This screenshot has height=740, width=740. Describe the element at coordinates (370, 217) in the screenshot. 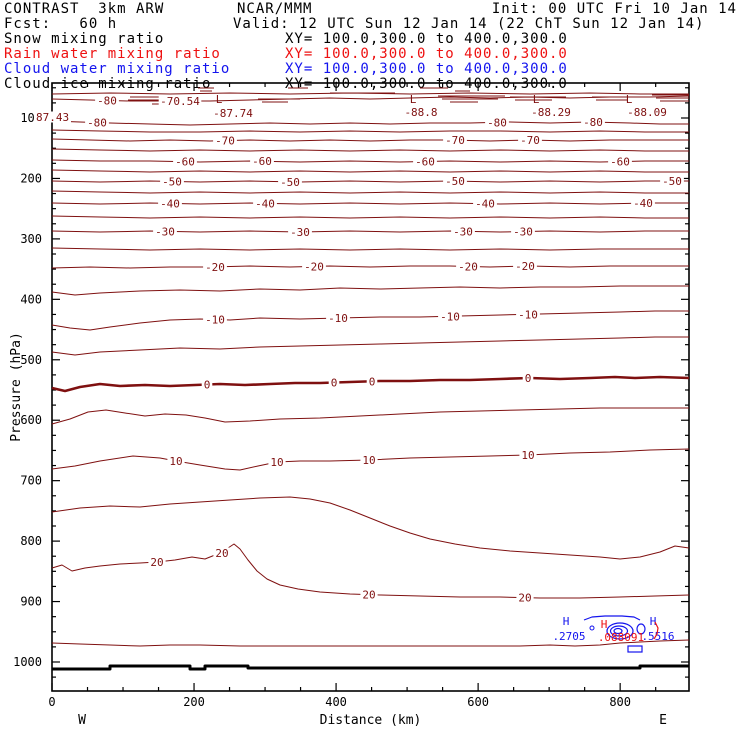

I see `contour-line--35` at that location.